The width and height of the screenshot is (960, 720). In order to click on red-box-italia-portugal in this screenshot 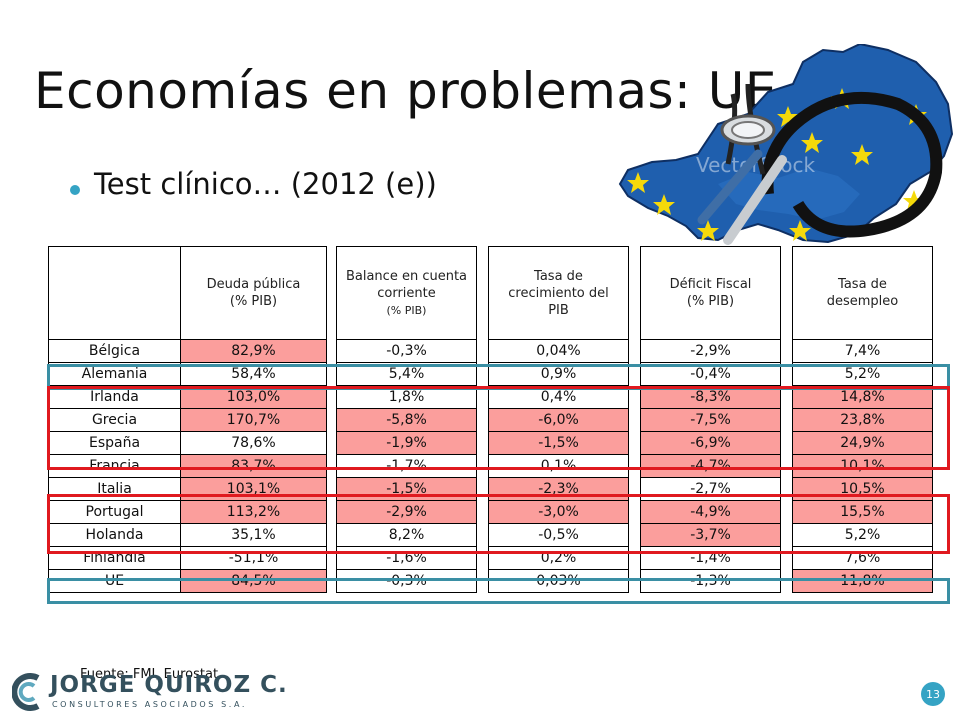, I will do `click(498, 524)`.